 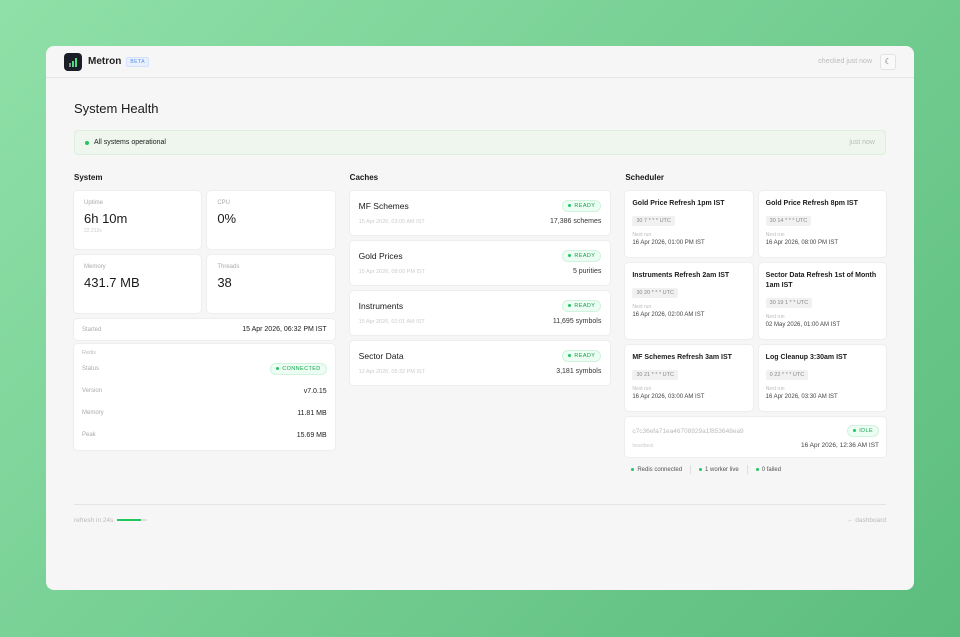 What do you see at coordinates (806, 357) in the screenshot?
I see `job-name: Log Cleanup 3:30am IST` at bounding box center [806, 357].